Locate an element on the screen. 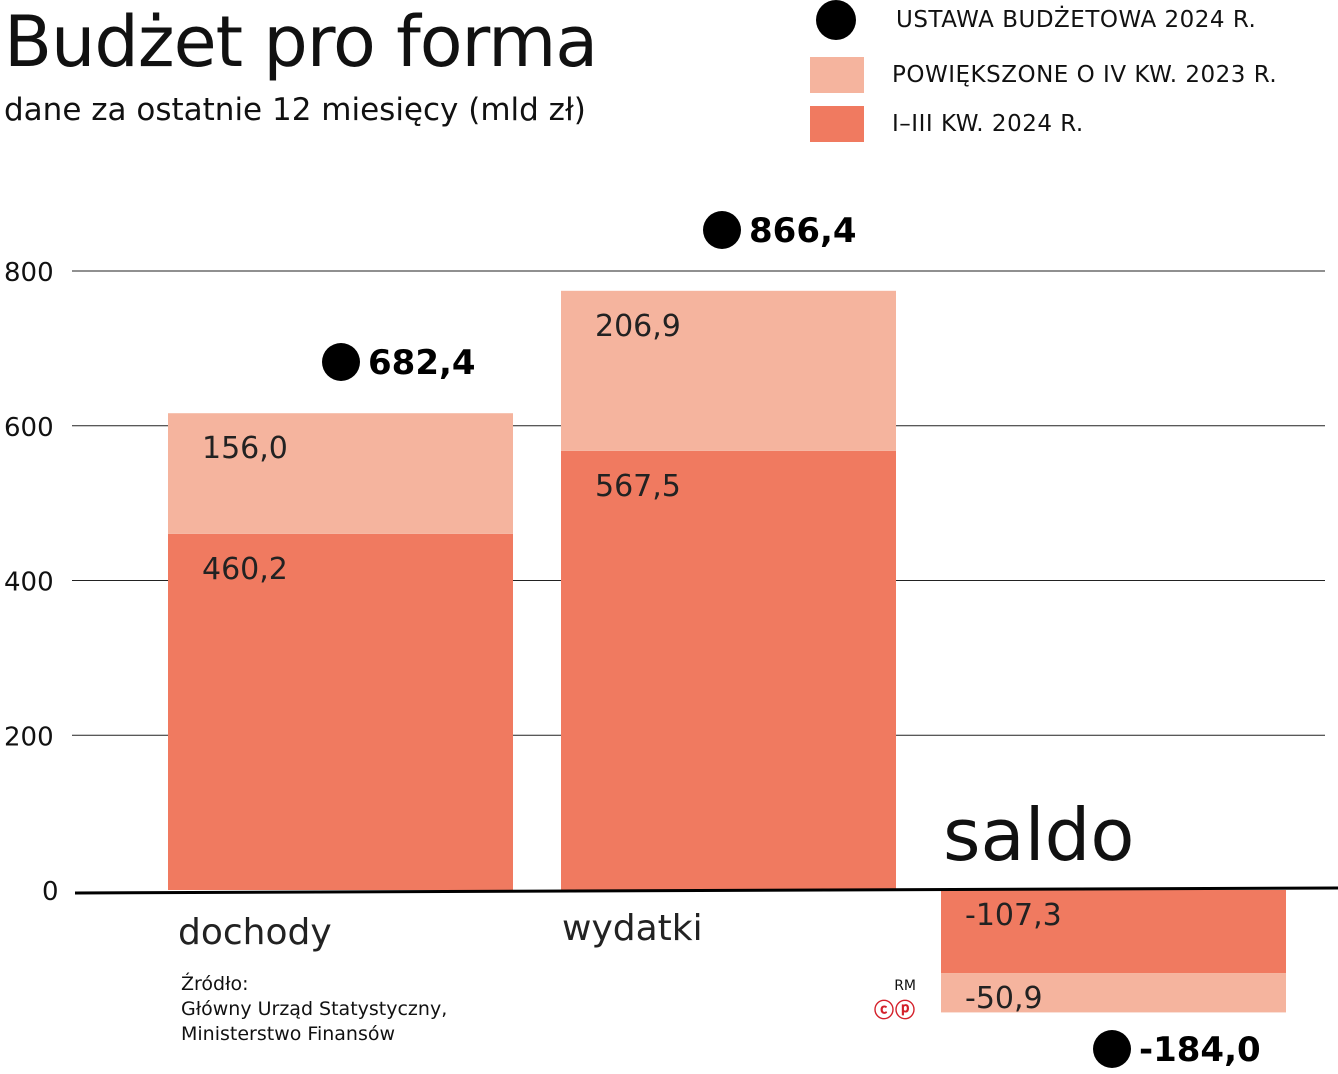 The height and width of the screenshot is (1074, 1338). zero-axis-line is located at coordinates (706, 890).